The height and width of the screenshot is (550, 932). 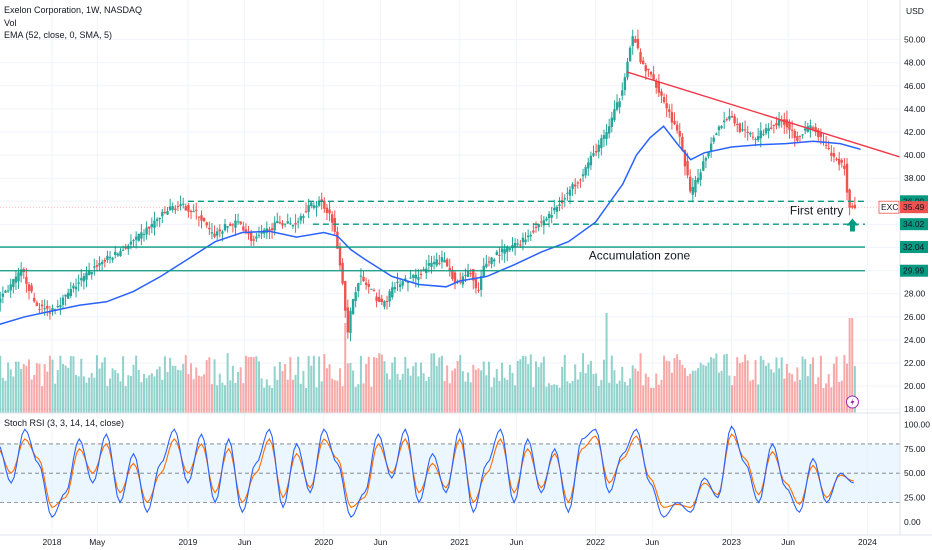 I want to click on time-tick-label: Jun, so click(x=381, y=542).